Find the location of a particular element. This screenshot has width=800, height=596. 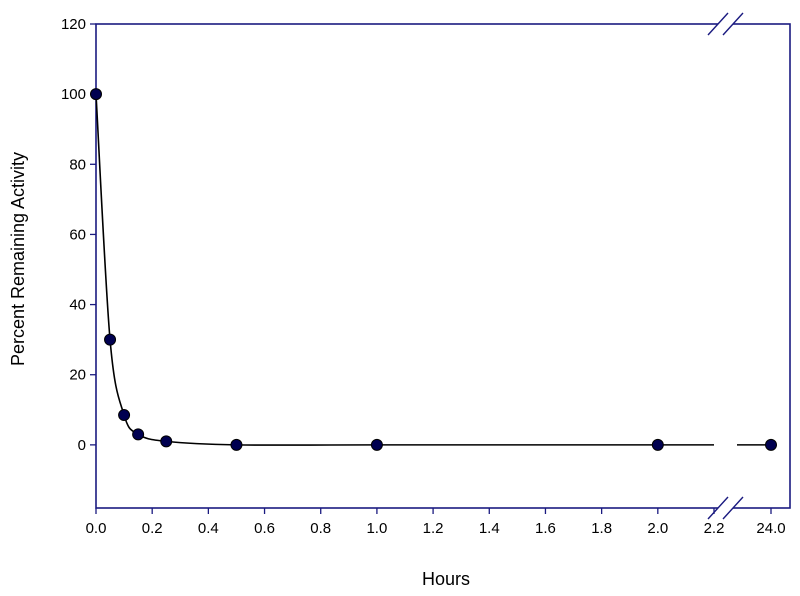

x-tick-label: 1.4 is located at coordinates (489, 528).